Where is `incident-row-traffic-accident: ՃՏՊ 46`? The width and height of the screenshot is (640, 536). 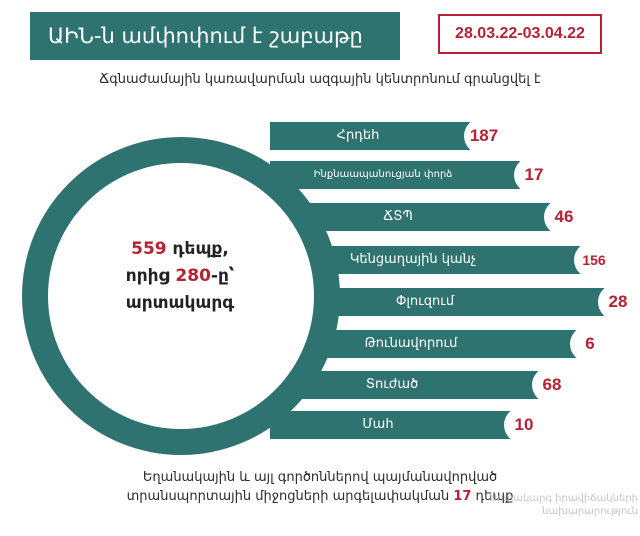
incident-row-traffic-accident: ՃՏՊ 46 is located at coordinates (427, 217).